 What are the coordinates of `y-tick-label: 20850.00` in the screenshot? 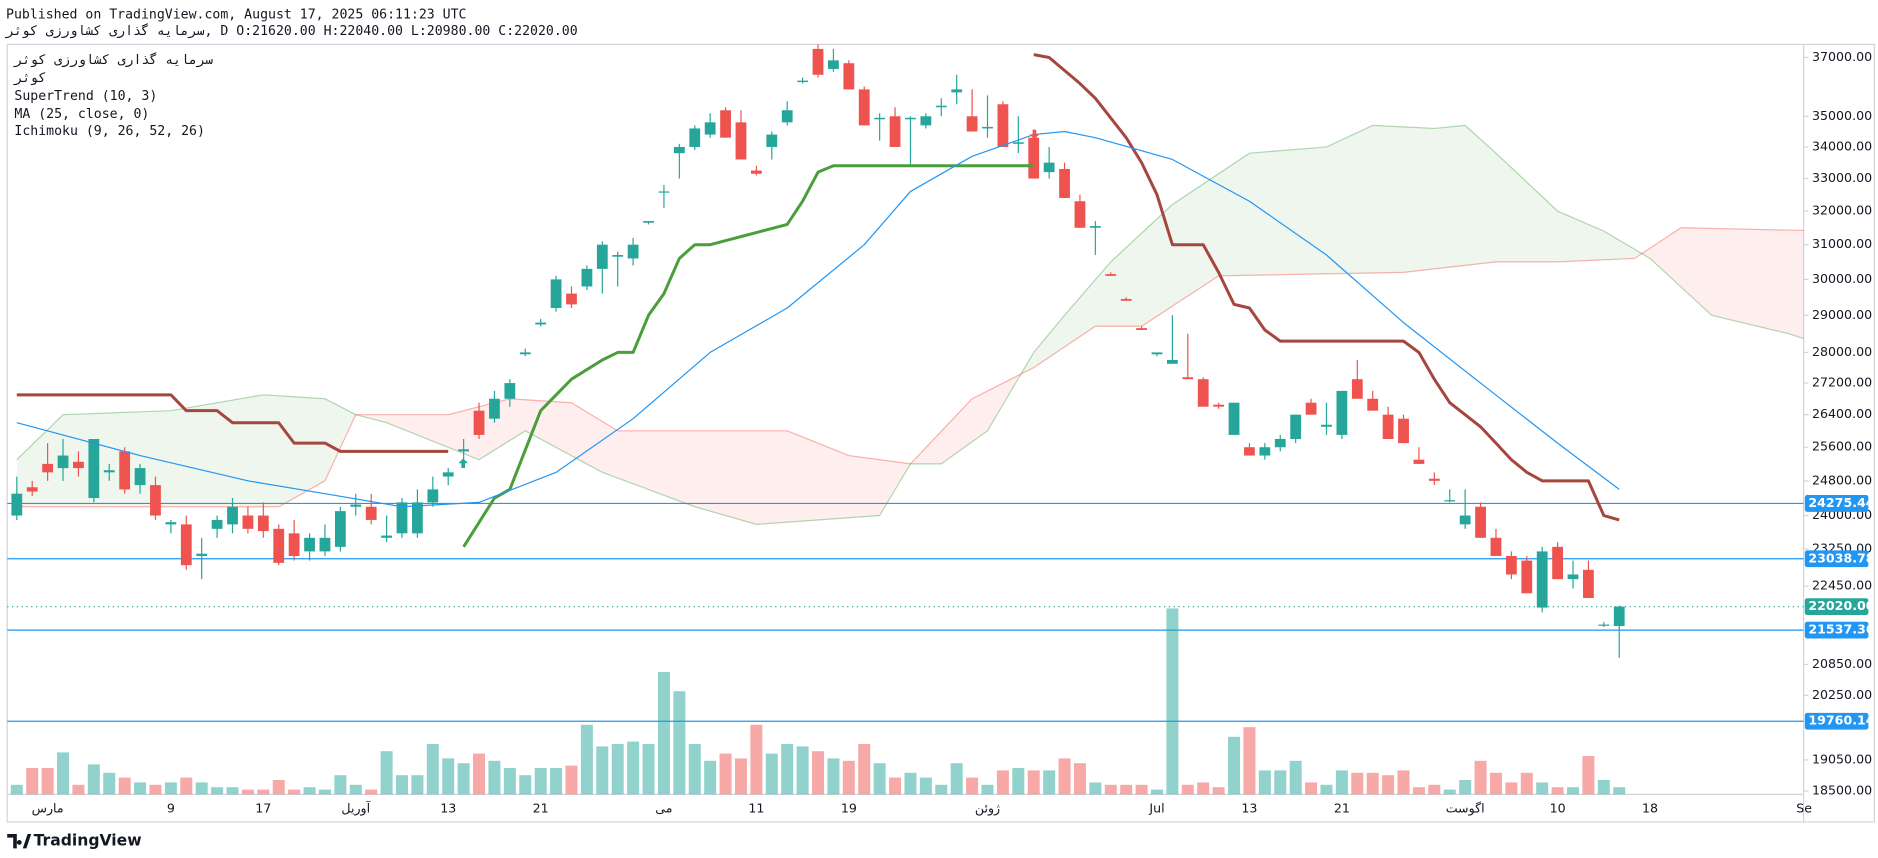 It's located at (1842, 663).